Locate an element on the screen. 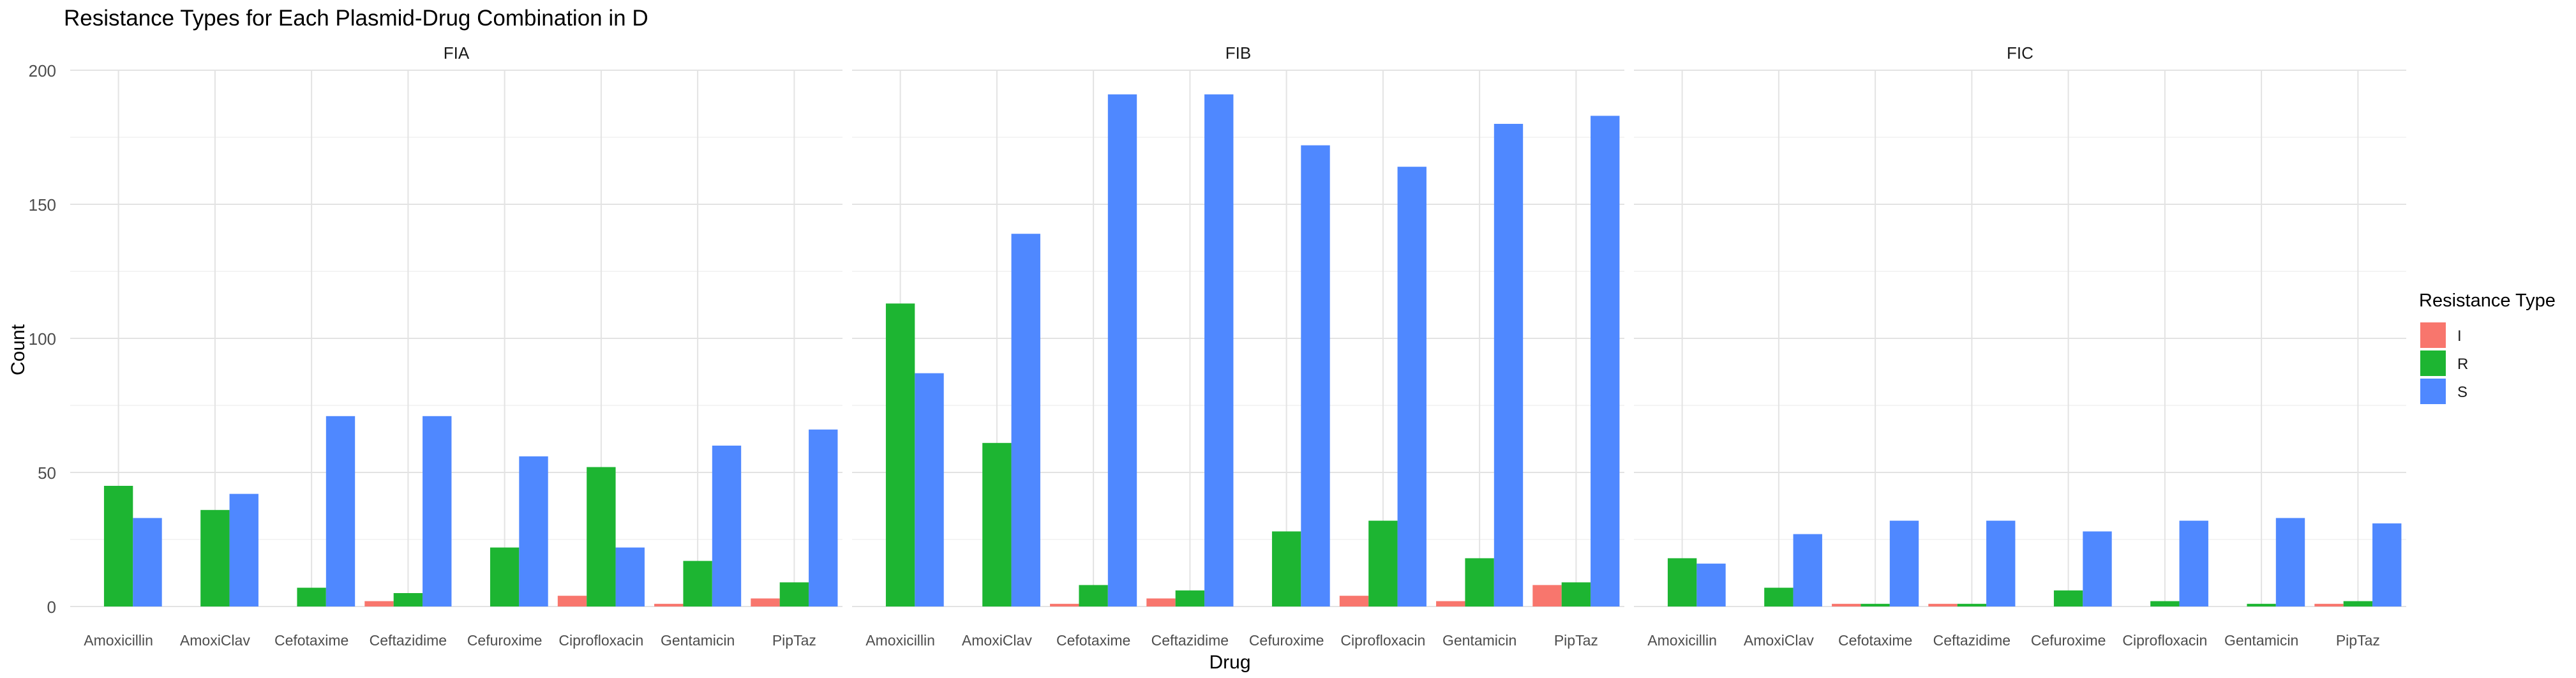 This screenshot has width=2576, height=678. y-tick-label: 50 is located at coordinates (47, 473).